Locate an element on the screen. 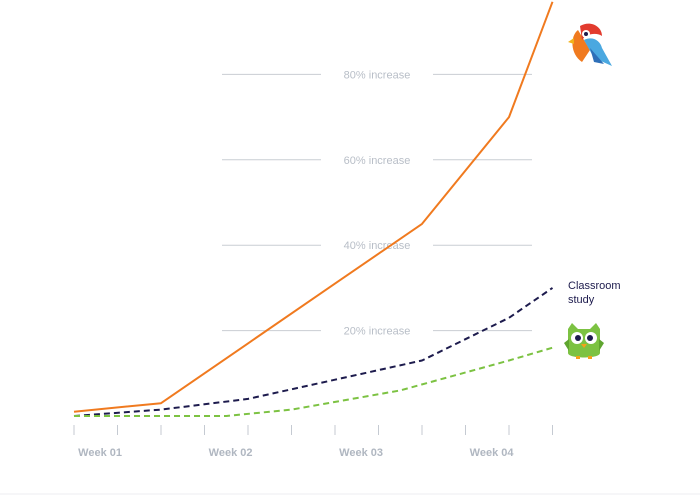  series-label-classroom: Classroom study is located at coordinates (594, 293).